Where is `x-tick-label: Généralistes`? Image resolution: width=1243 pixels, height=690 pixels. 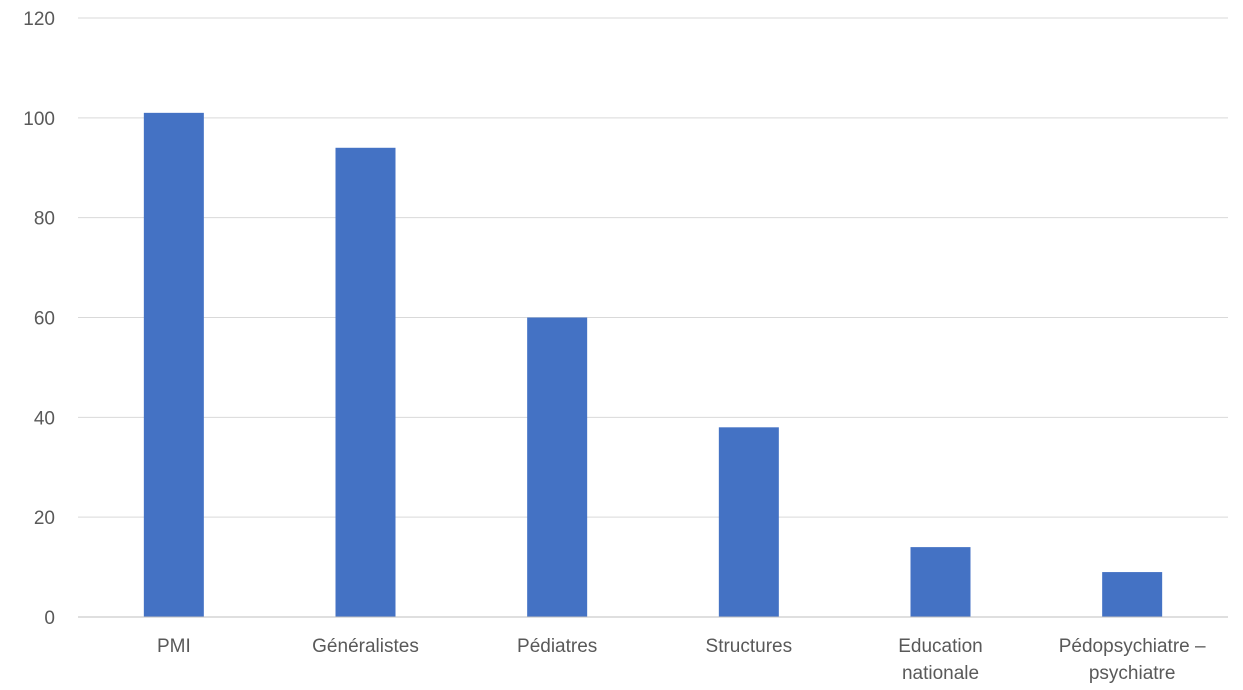 x-tick-label: Généralistes is located at coordinates (365, 646).